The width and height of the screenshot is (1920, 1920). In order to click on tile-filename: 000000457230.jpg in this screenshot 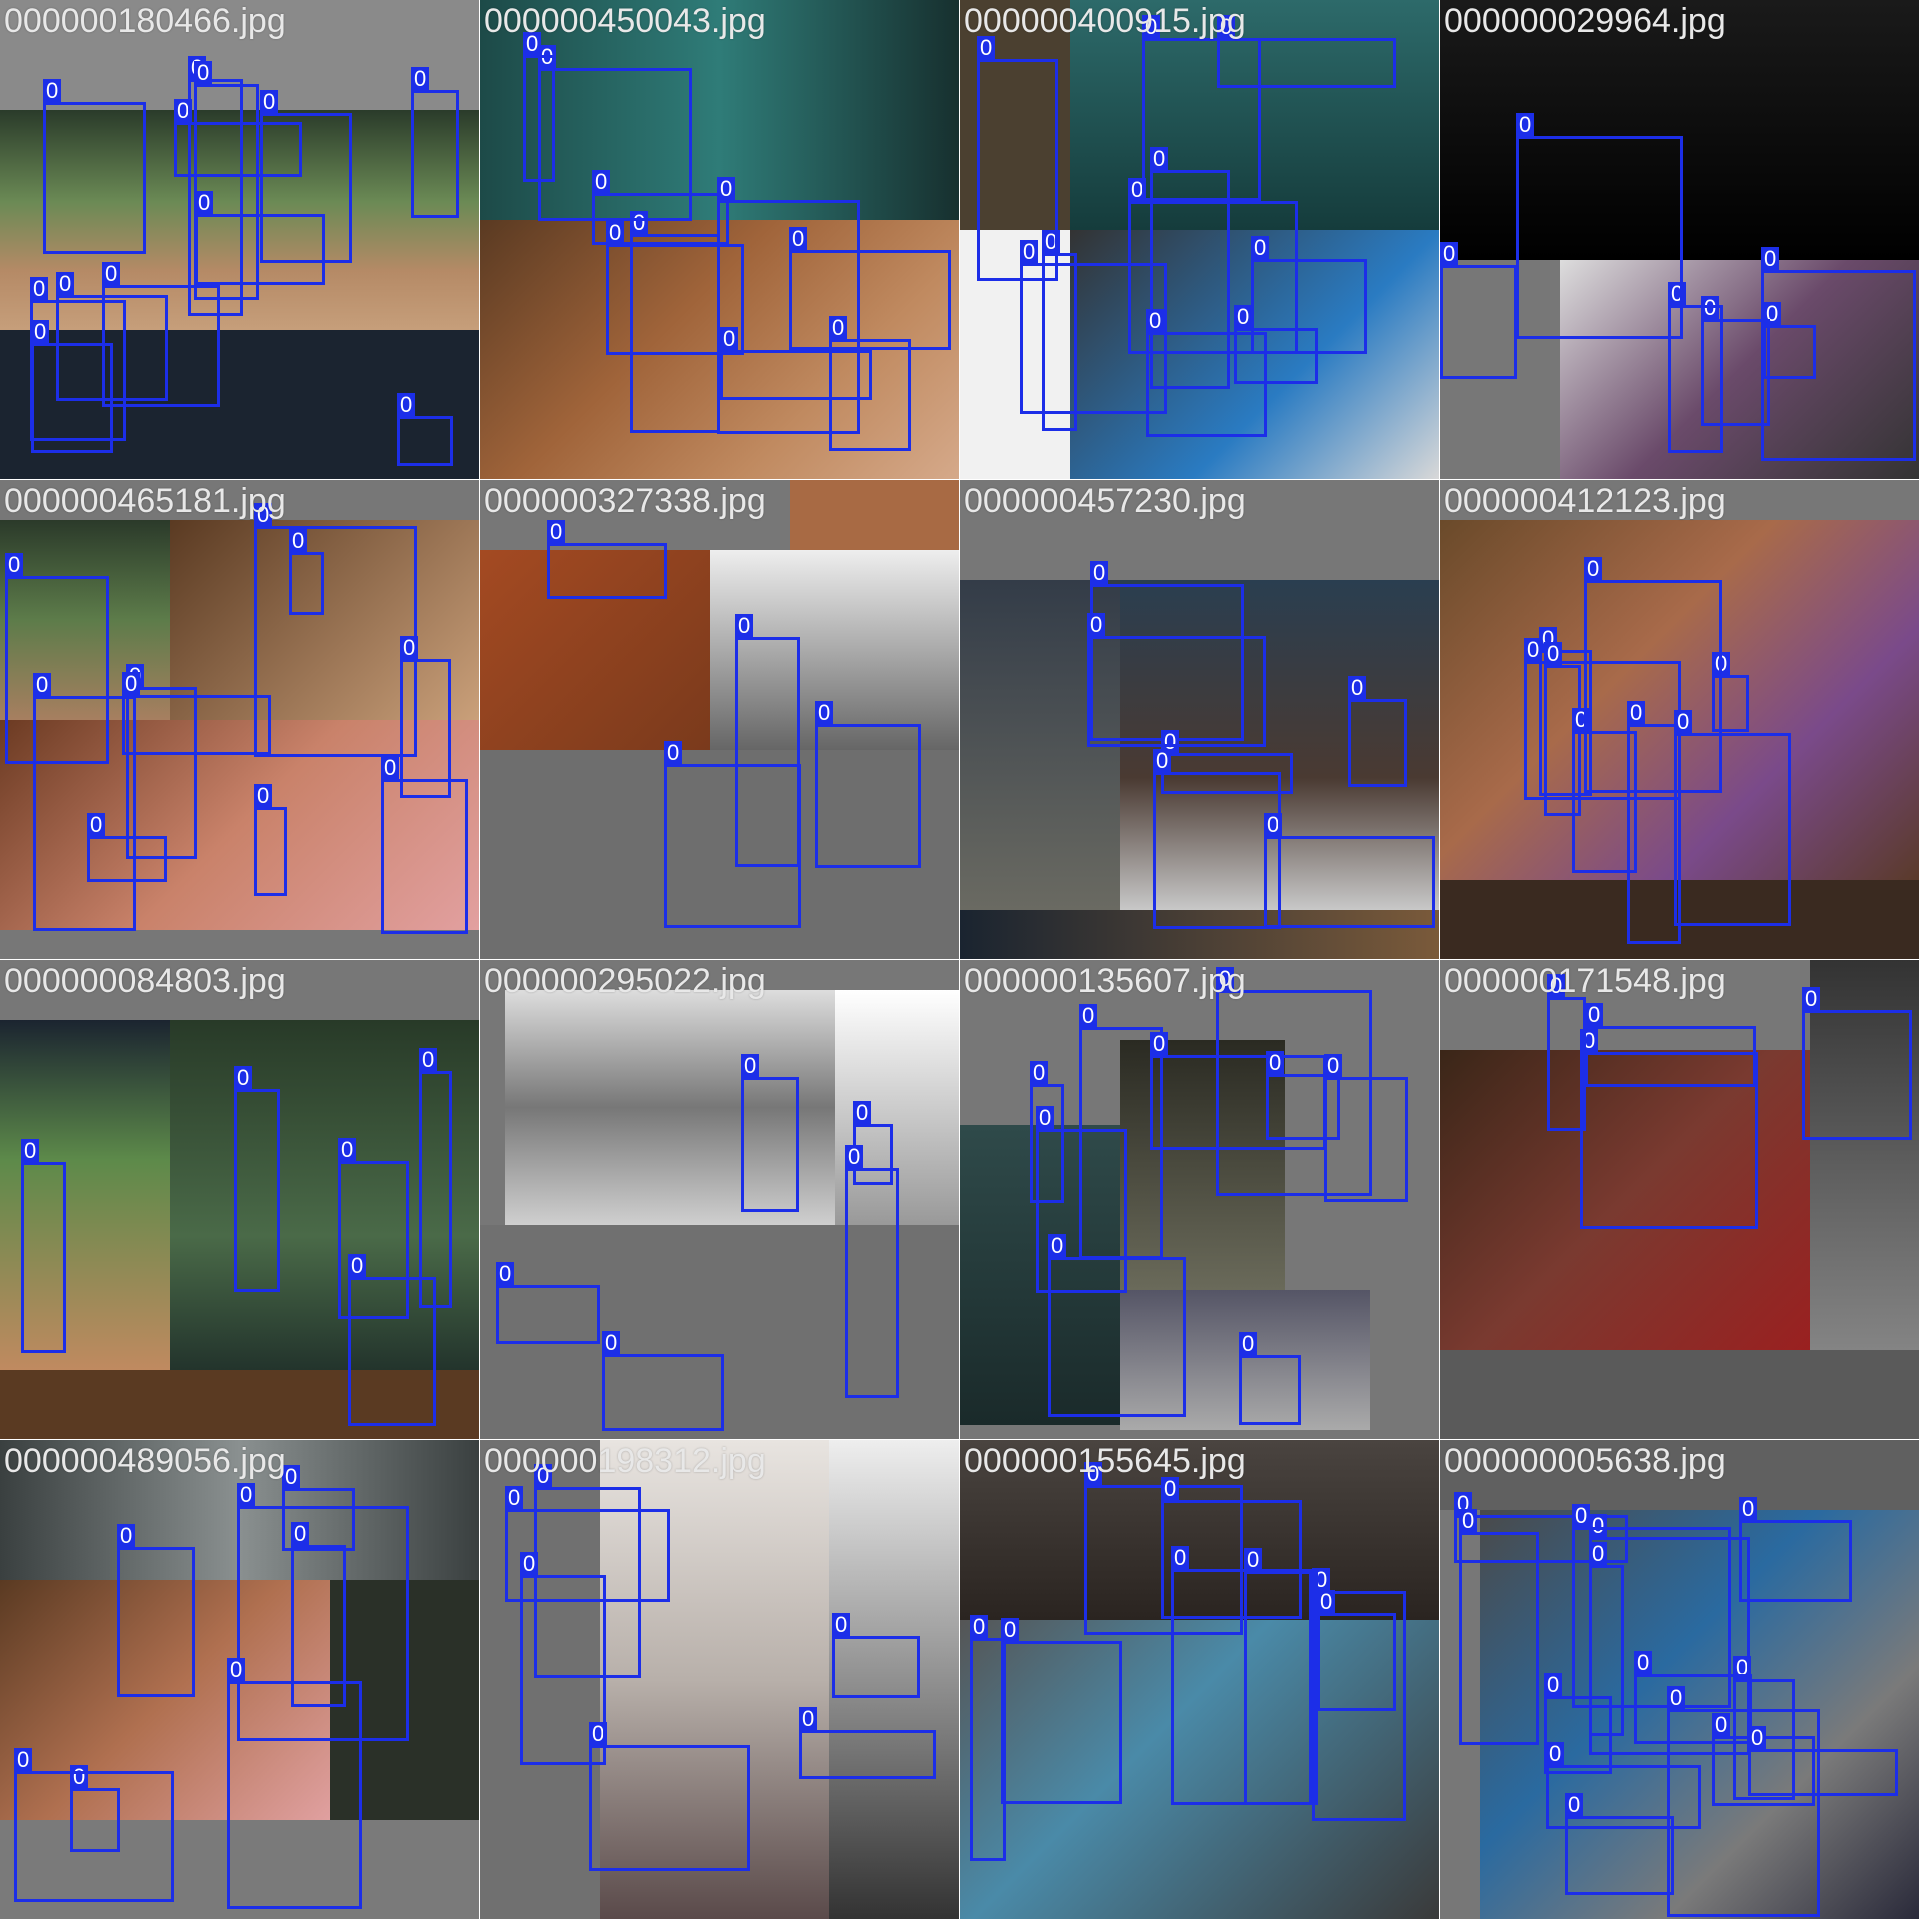, I will do `click(1105, 501)`.